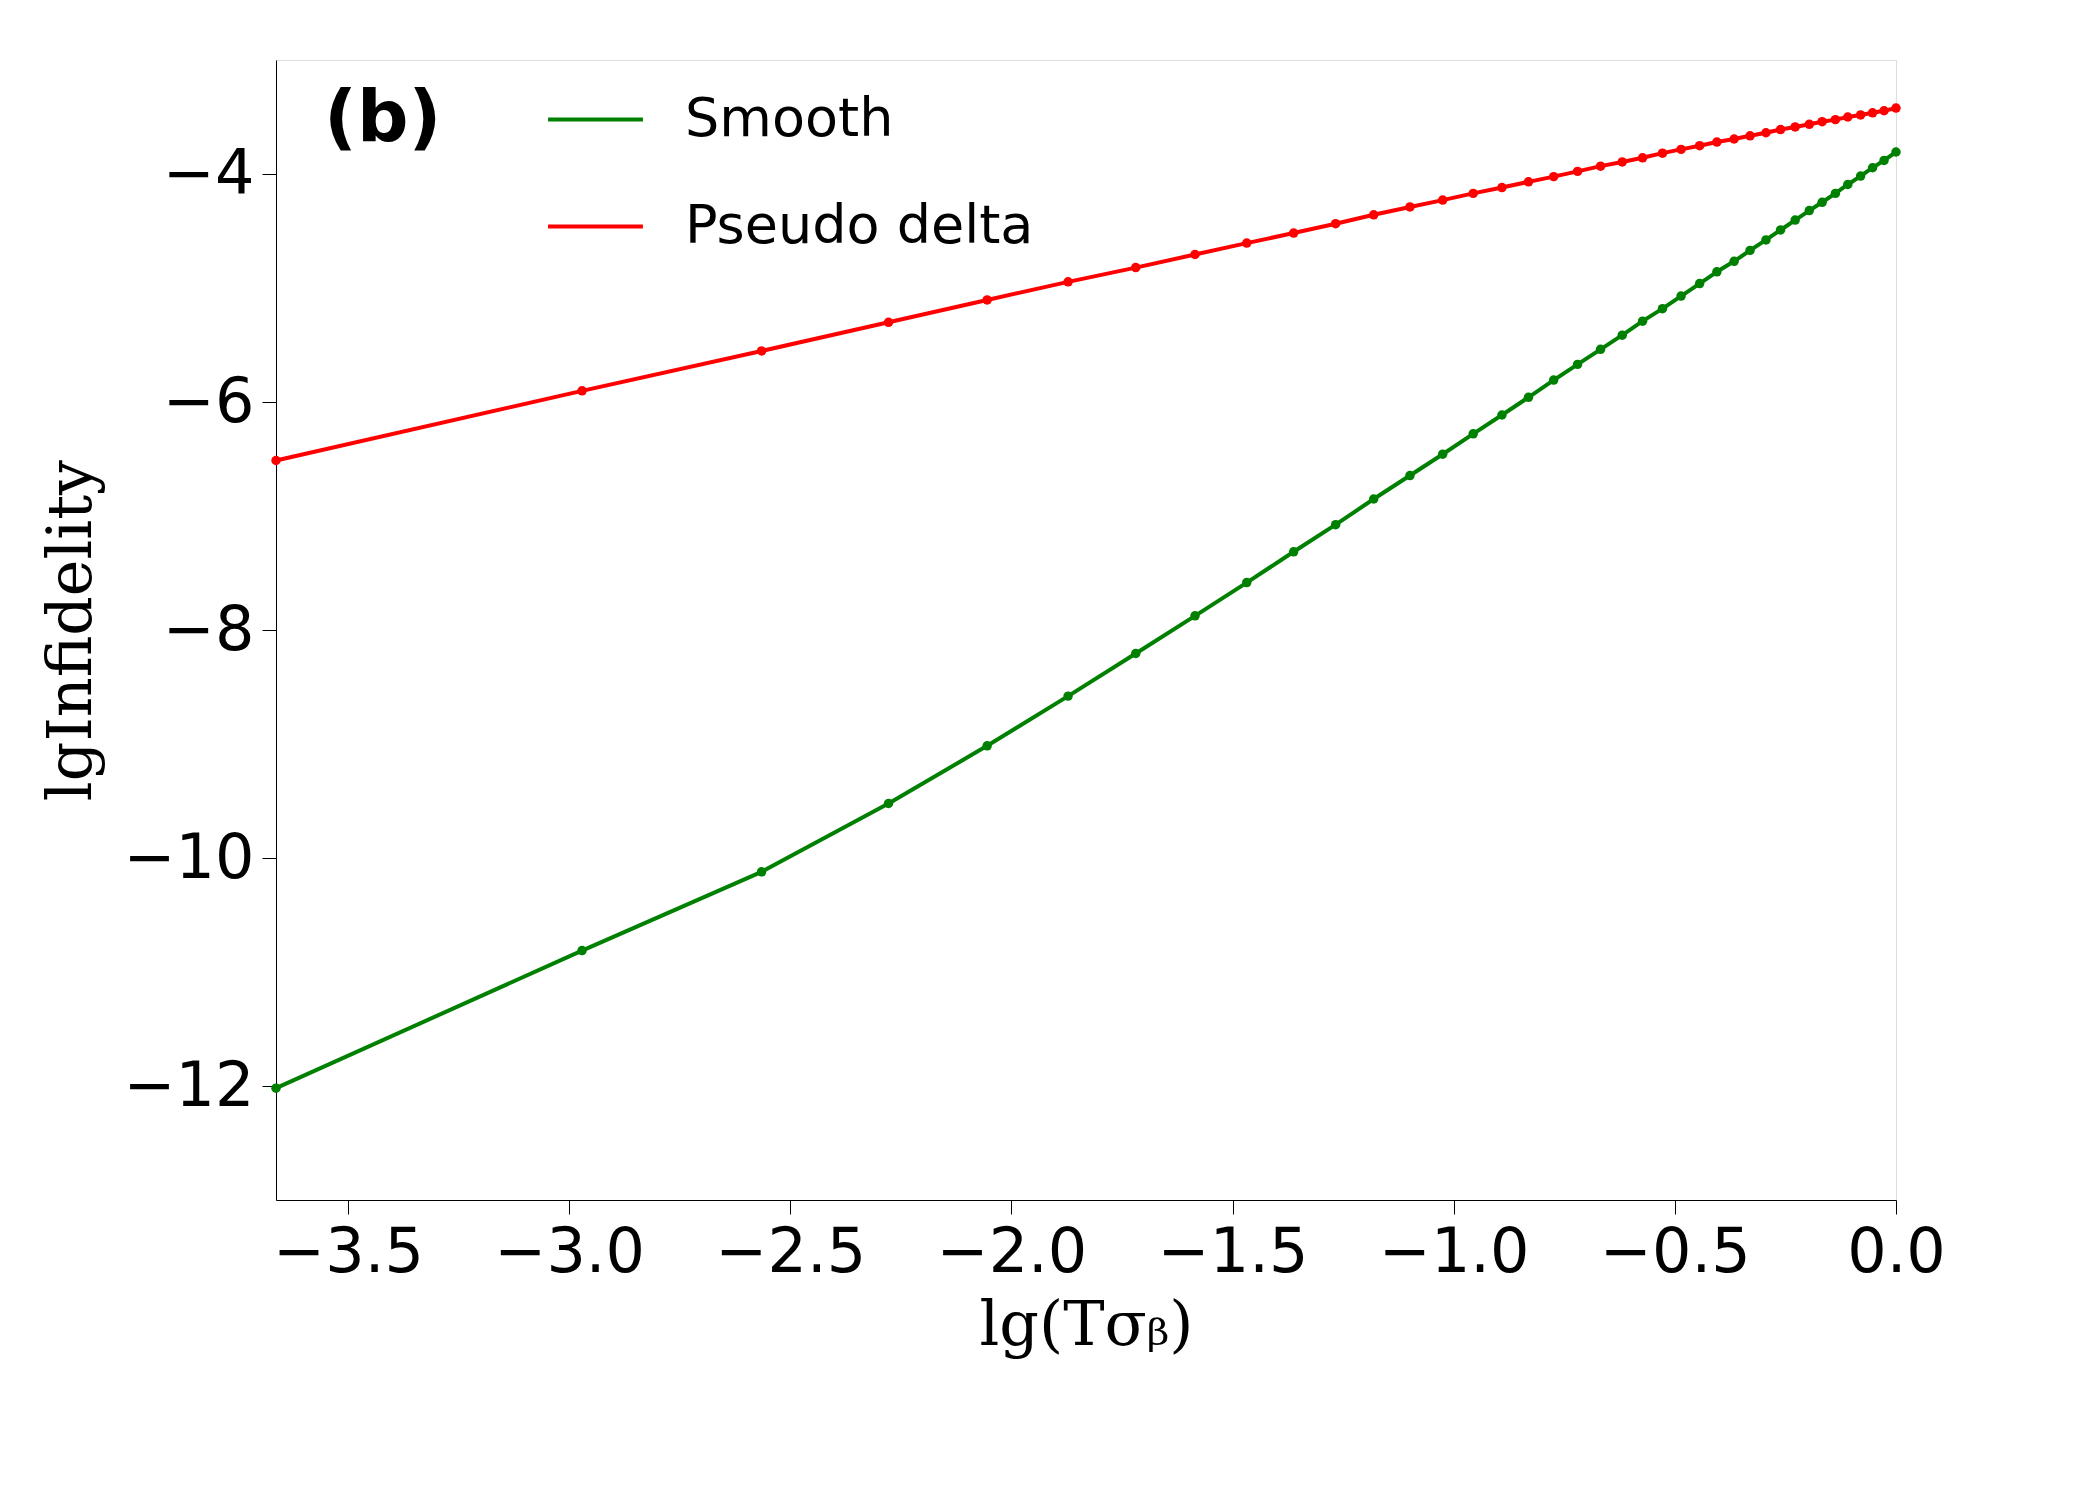  I want to click on x-tick-label: −0.5, so click(1675, 1250).